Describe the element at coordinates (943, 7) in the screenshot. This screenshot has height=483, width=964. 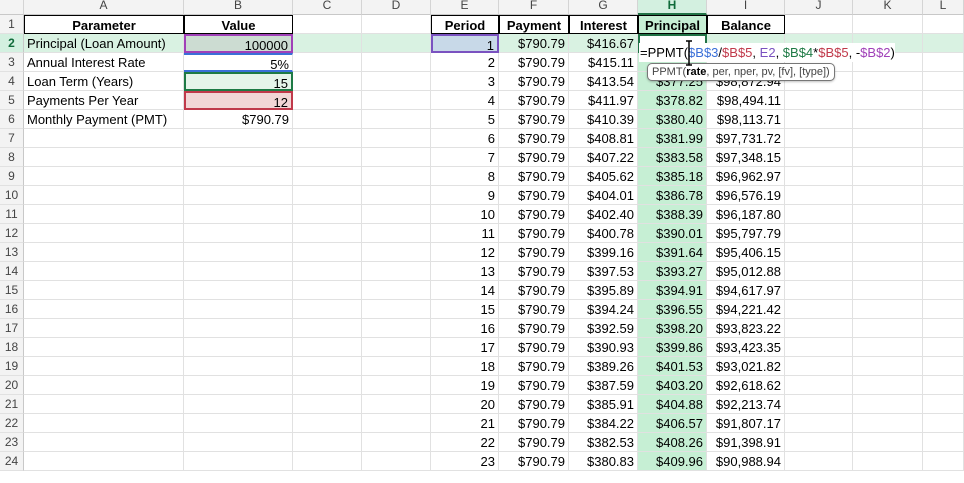
I see `column-header-l: L` at that location.